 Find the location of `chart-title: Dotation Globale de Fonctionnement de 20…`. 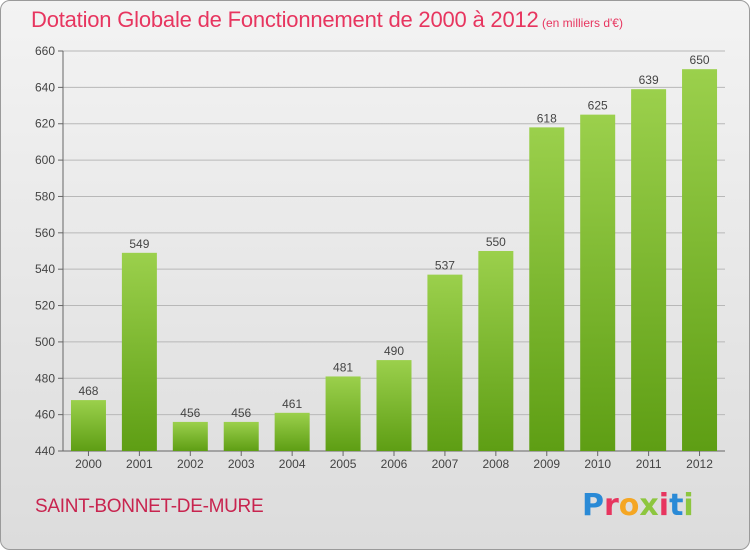

chart-title: Dotation Globale de Fonctionnement de 20… is located at coordinates (285, 19).